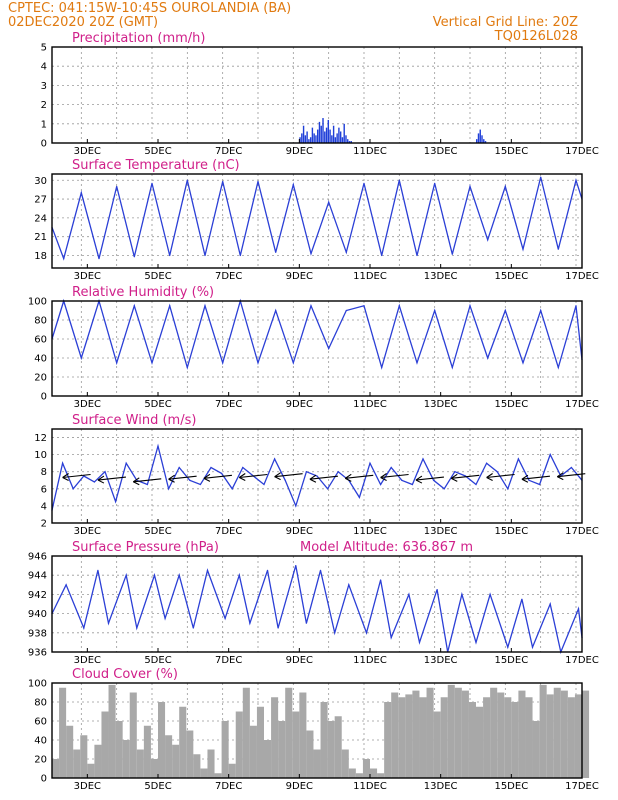  What do you see at coordinates (40, 760) in the screenshot?
I see `ytick-cloud-1: 20` at bounding box center [40, 760].